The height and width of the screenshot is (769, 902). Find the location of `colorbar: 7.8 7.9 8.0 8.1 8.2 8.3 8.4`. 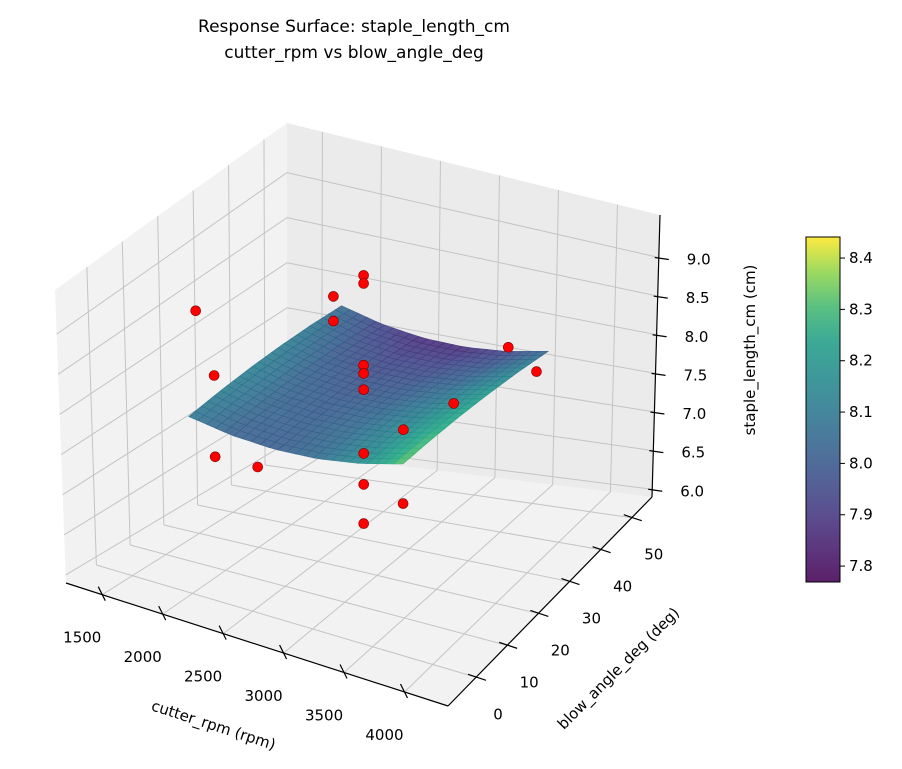

colorbar: 7.8 7.9 8.0 8.1 8.2 8.3 8.4 is located at coordinates (839, 409).